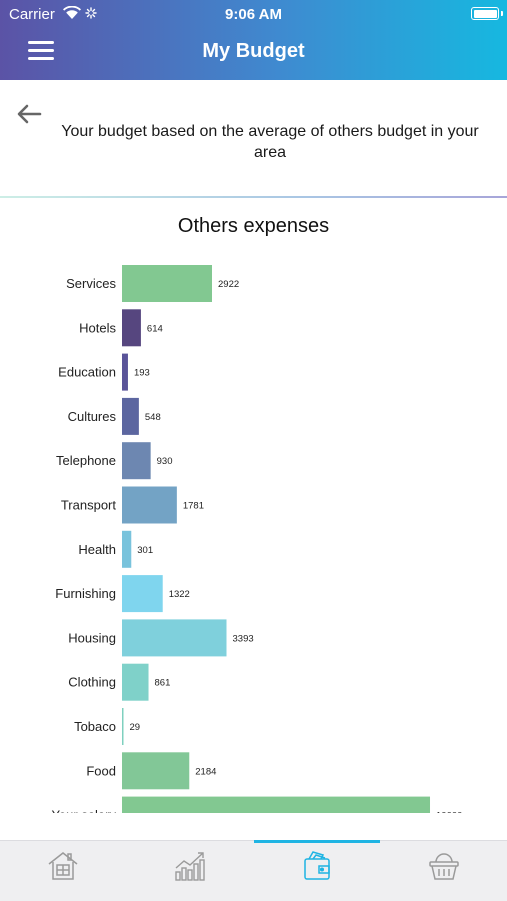  Describe the element at coordinates (123, 726) in the screenshot. I see `bar-tobaco` at that location.